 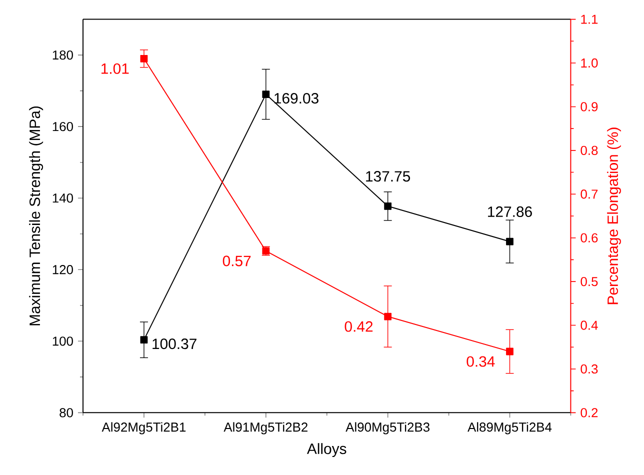 What do you see at coordinates (66, 413) in the screenshot?
I see `y-tick-label: 80` at bounding box center [66, 413].